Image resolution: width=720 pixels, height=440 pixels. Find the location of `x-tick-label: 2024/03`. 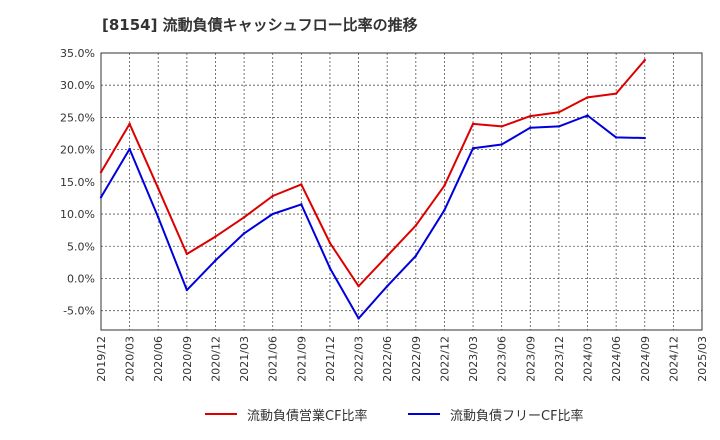

x-tick-label: 2024/03 is located at coordinates (588, 359).